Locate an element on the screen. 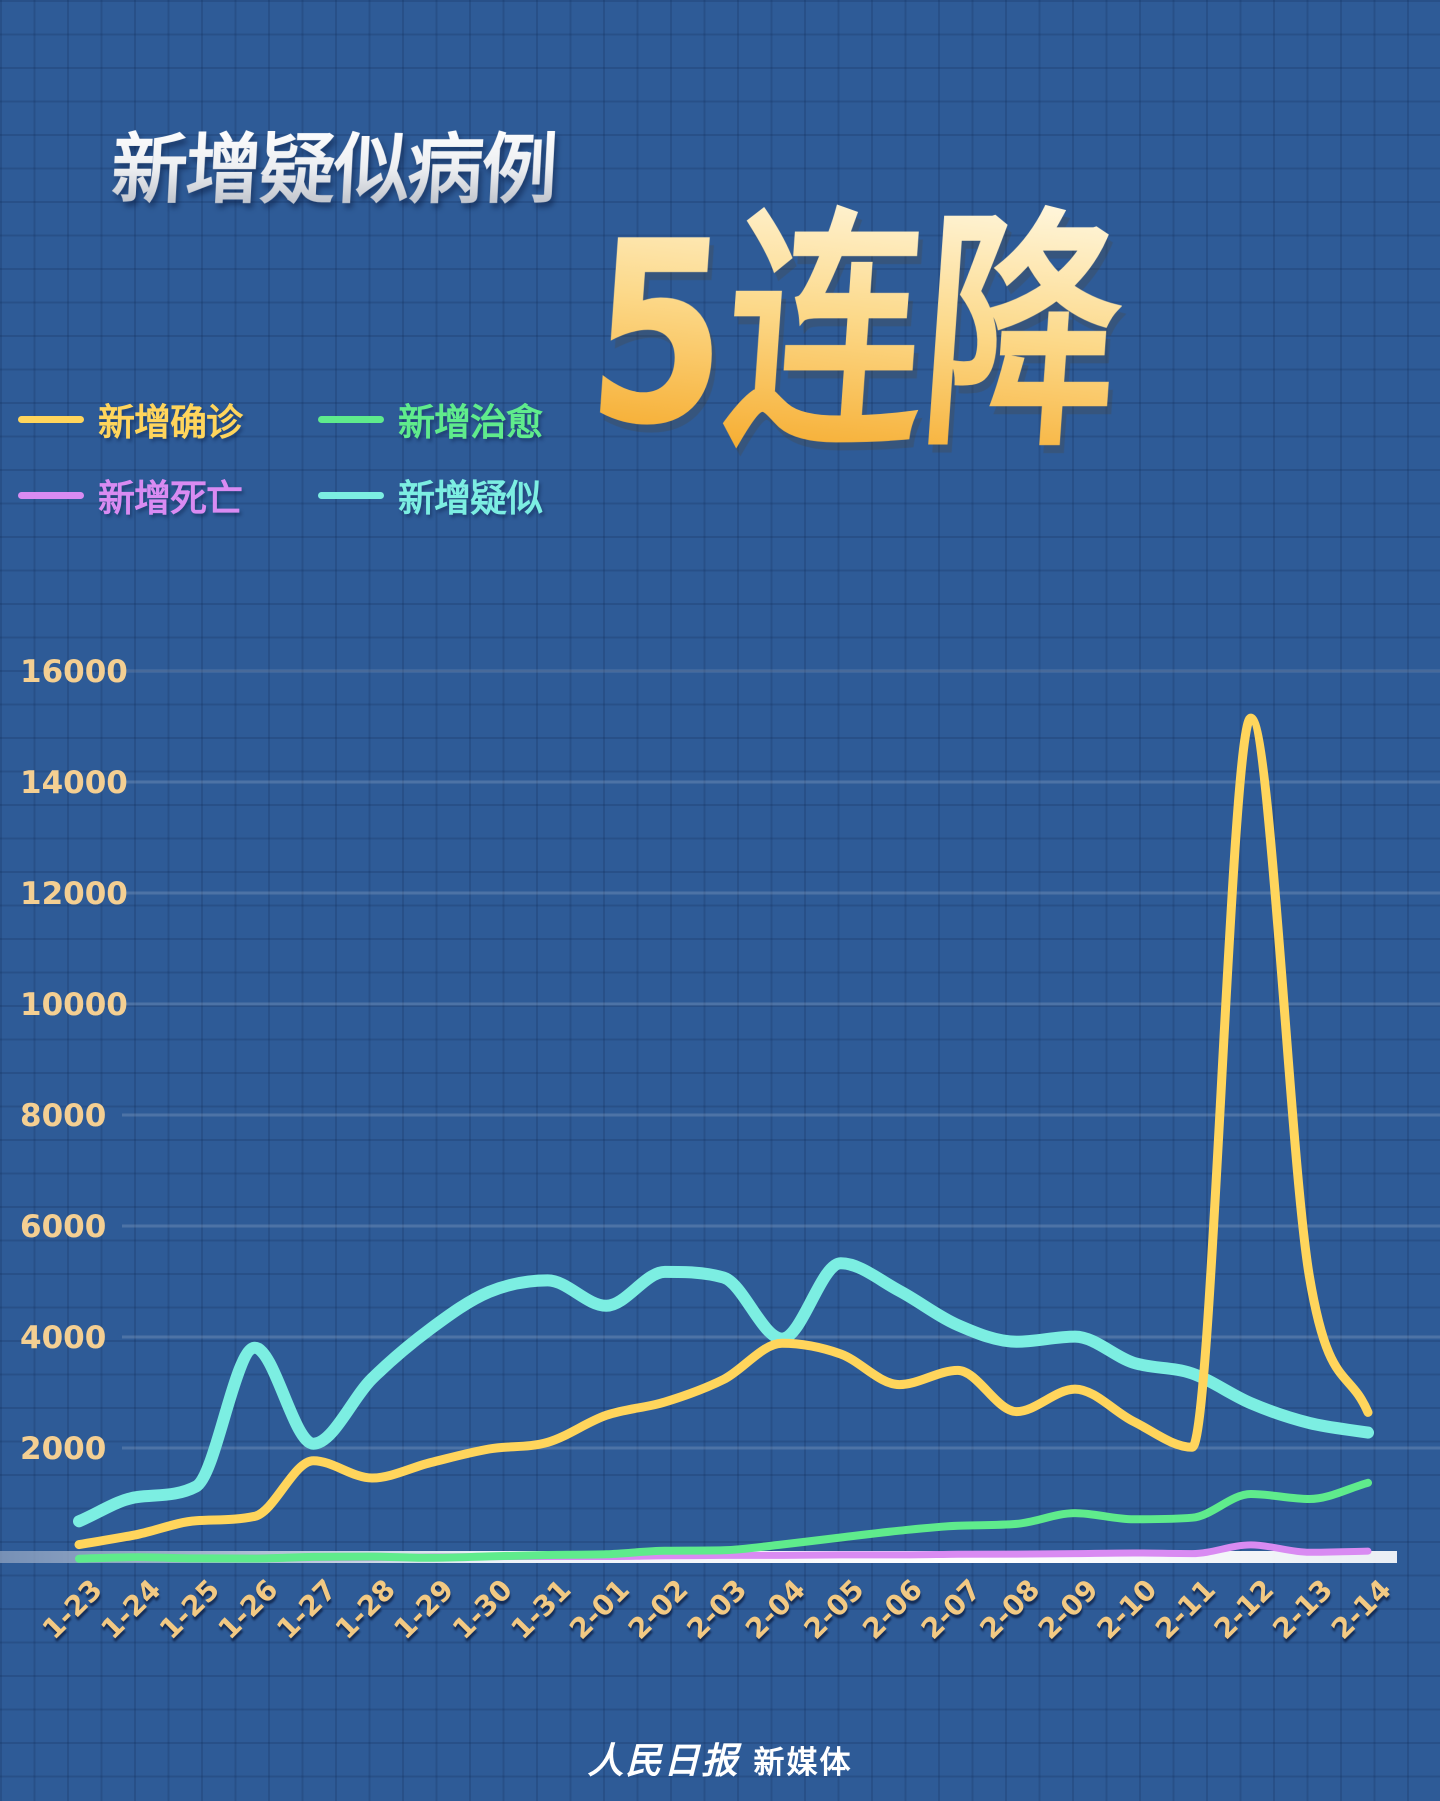  legend-item-deaths: 新增死亡 is located at coordinates (168, 495).